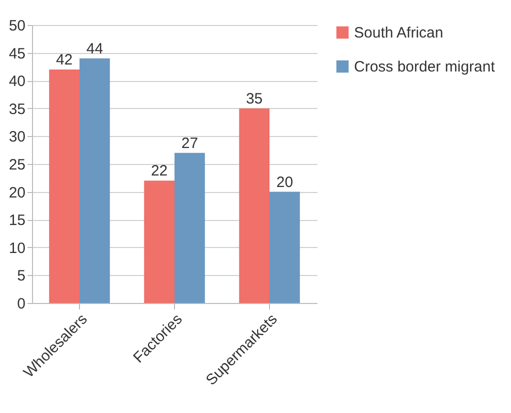  I want to click on y-tick-label: 20, so click(17, 193).